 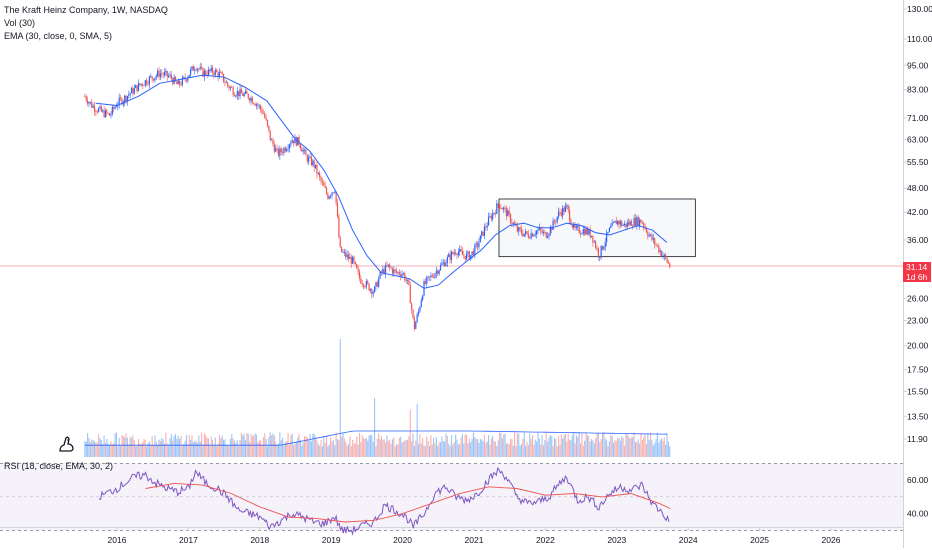 What do you see at coordinates (59, 466) in the screenshot?
I see `rsi-legend: RSI (18, close, EMA, 30, 2)` at bounding box center [59, 466].